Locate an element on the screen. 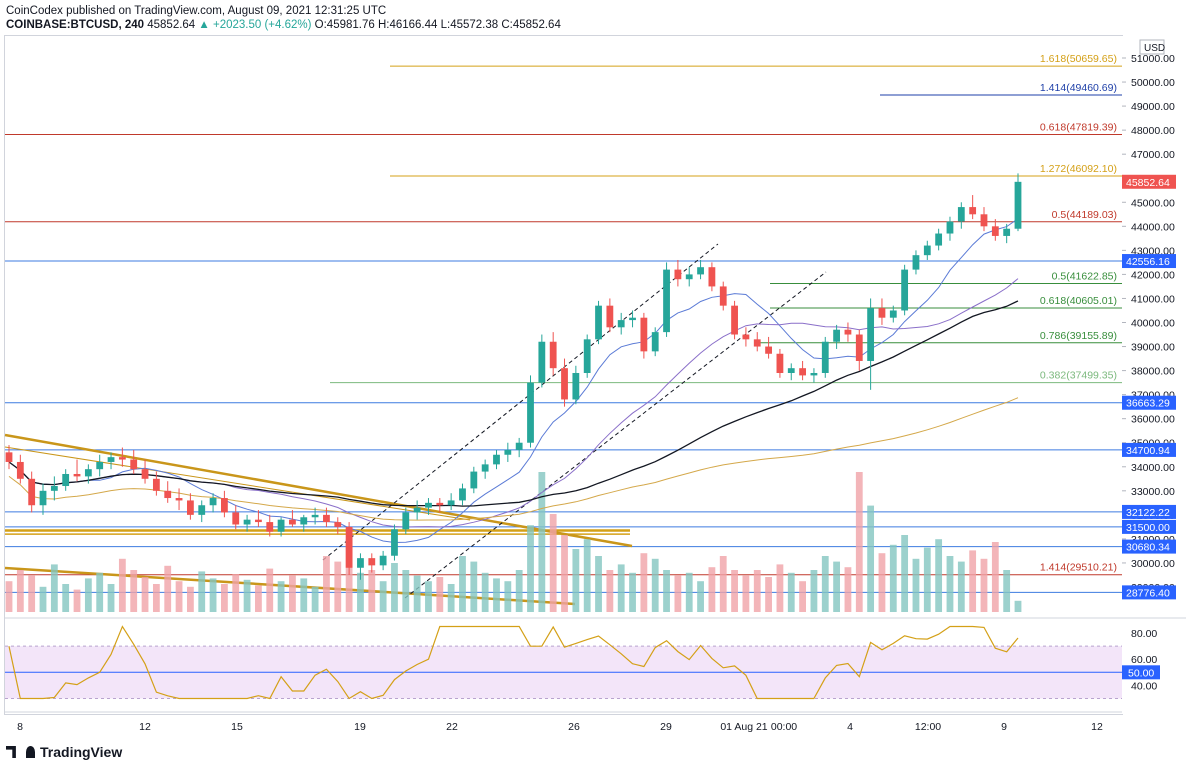 Image resolution: width=1186 pixels, height=768 pixels. rsi-level-tag is located at coordinates (1141, 672).